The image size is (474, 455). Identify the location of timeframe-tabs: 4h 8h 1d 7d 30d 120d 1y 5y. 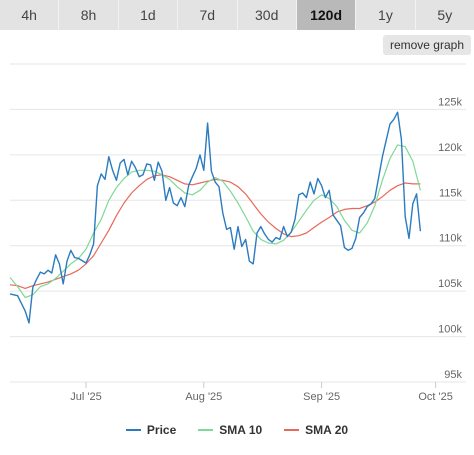
(237, 15).